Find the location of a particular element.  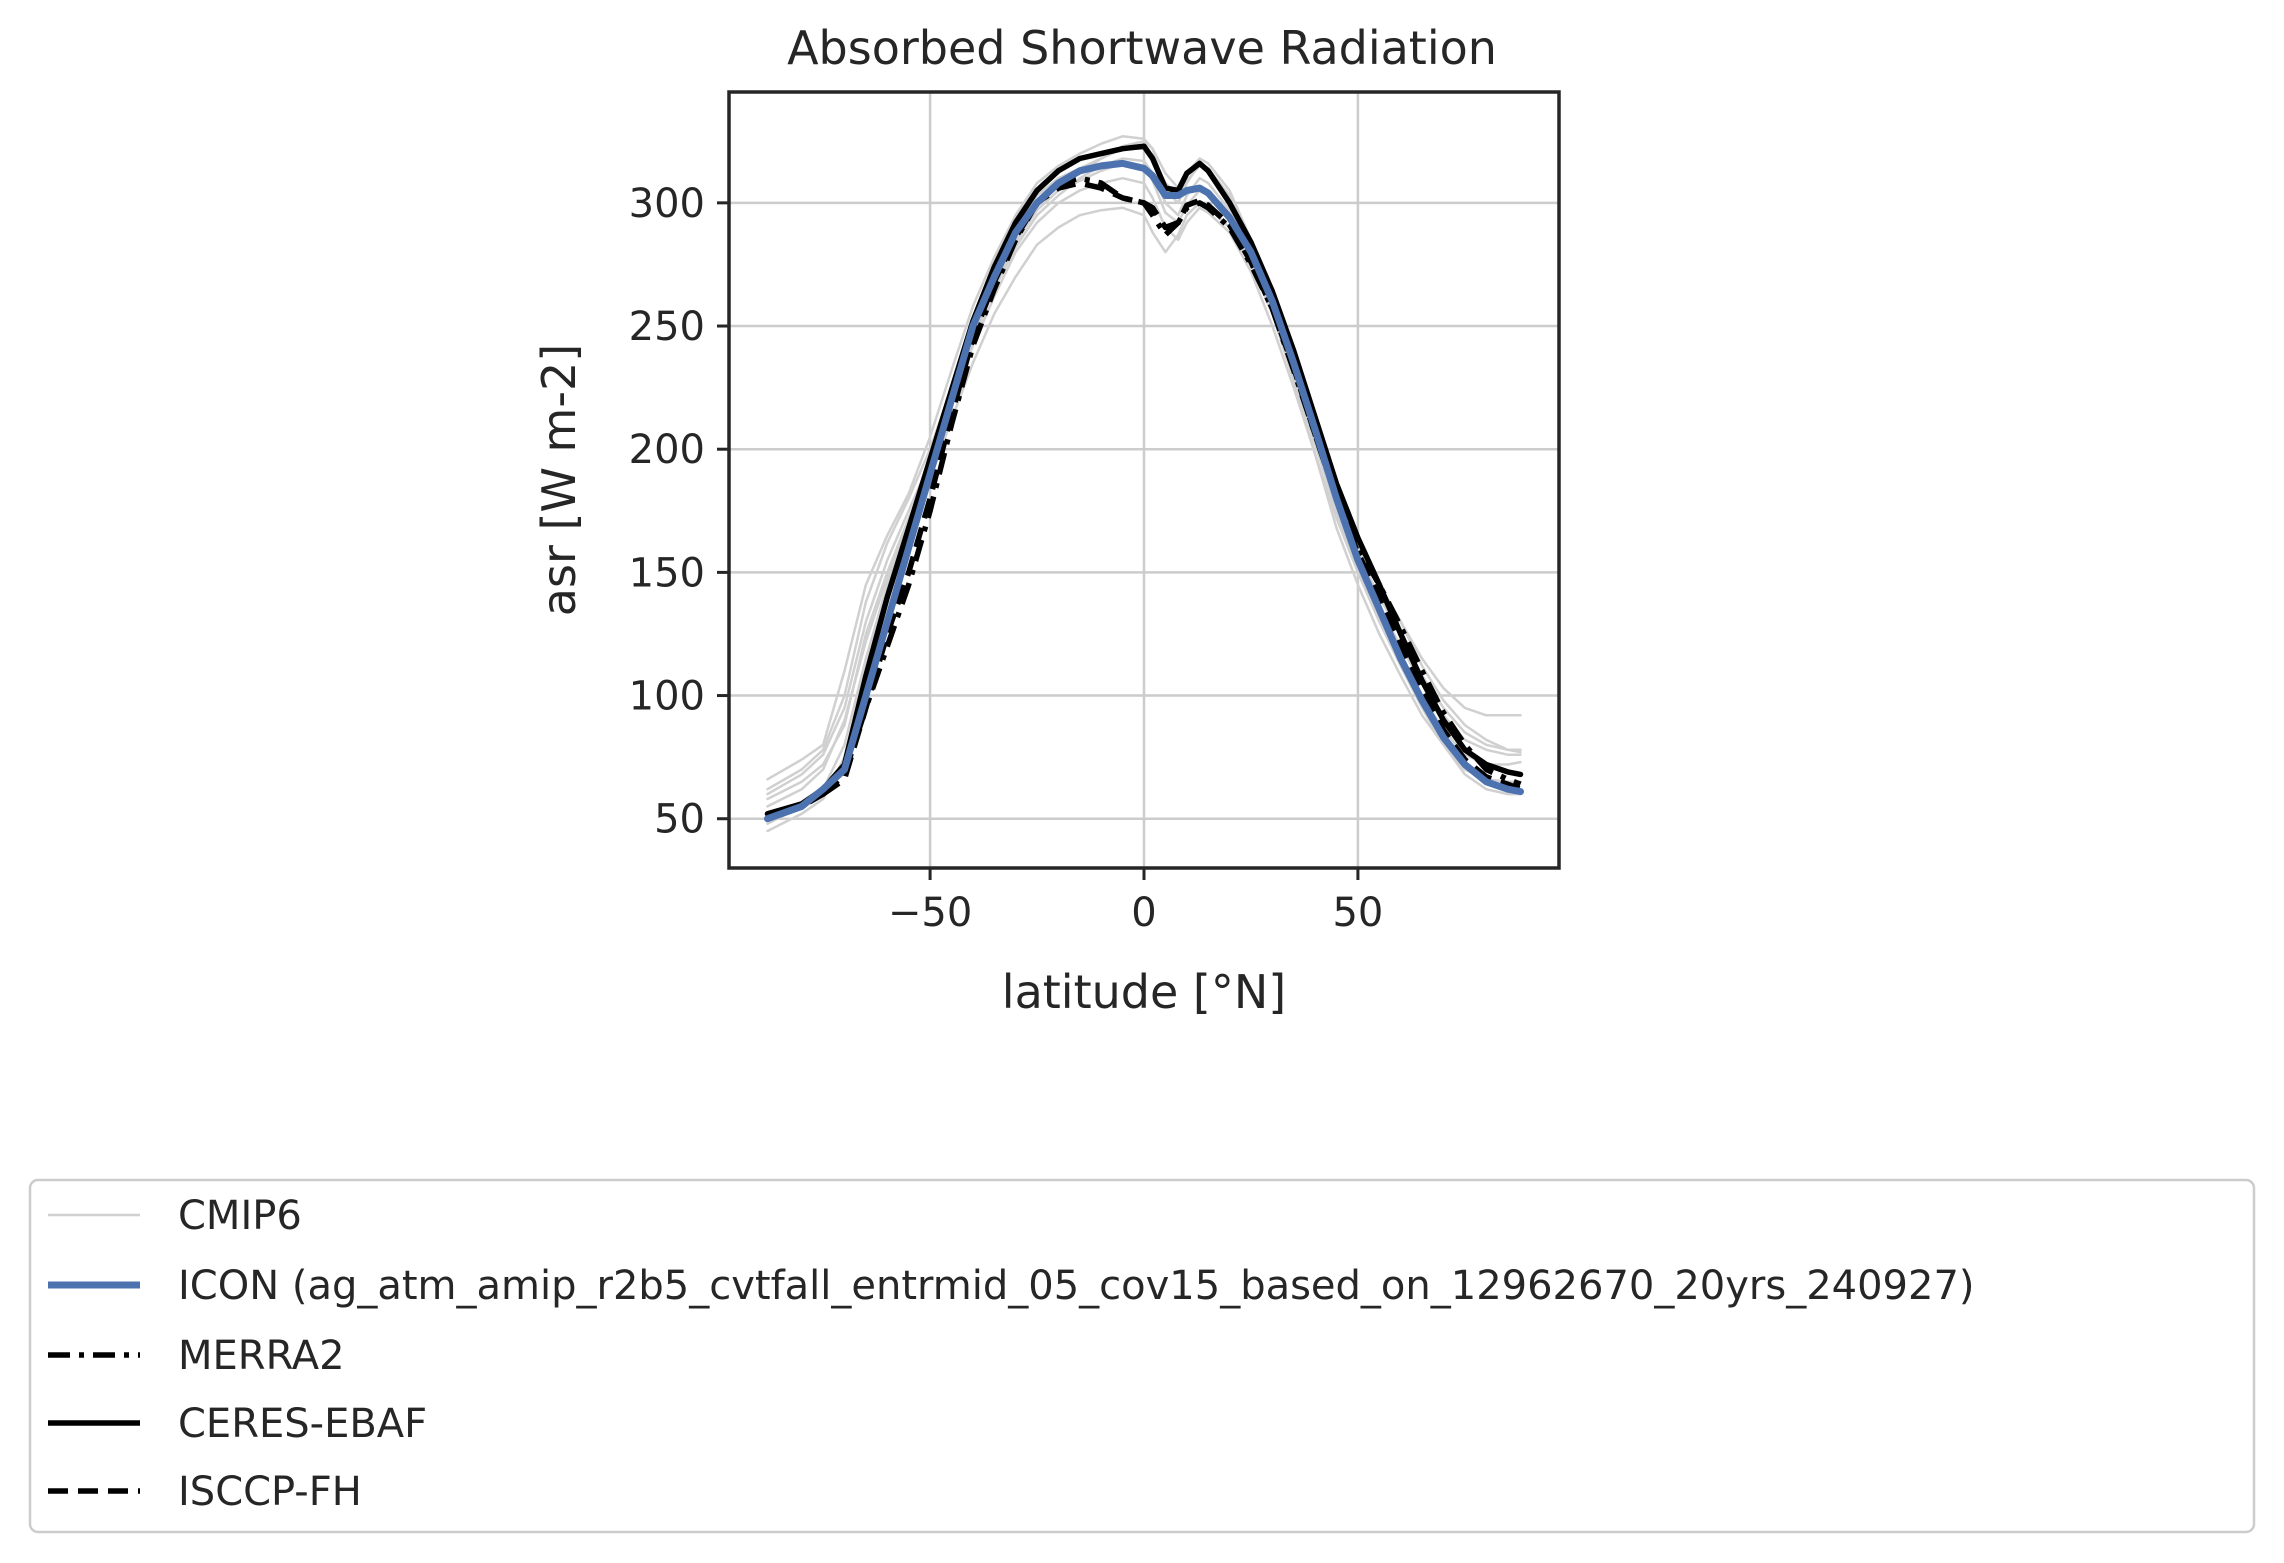

x-tick-label: −50 is located at coordinates (930, 913).